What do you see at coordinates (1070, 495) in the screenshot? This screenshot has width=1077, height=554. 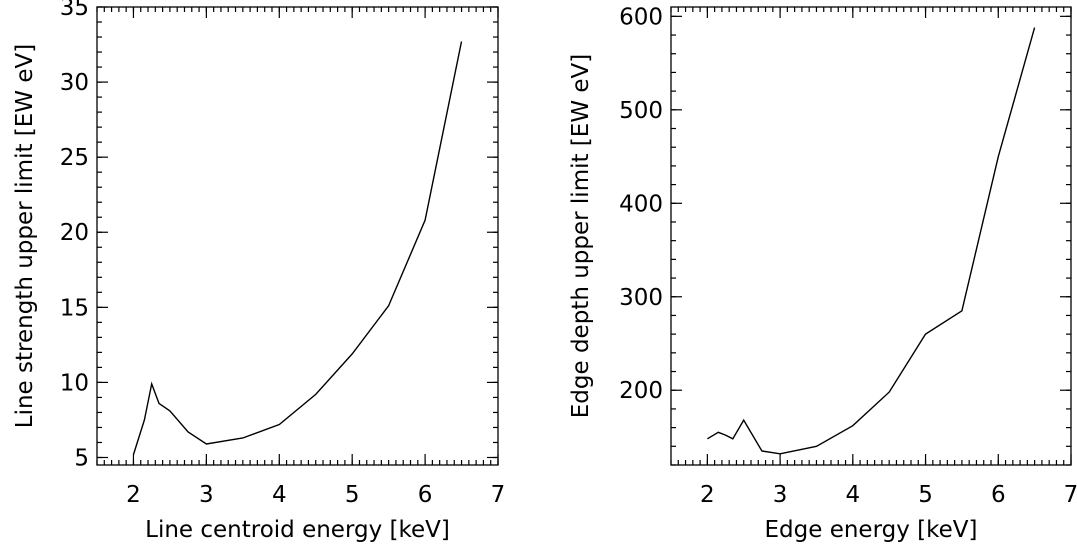 I see `right-x-tick-label: 7` at bounding box center [1070, 495].